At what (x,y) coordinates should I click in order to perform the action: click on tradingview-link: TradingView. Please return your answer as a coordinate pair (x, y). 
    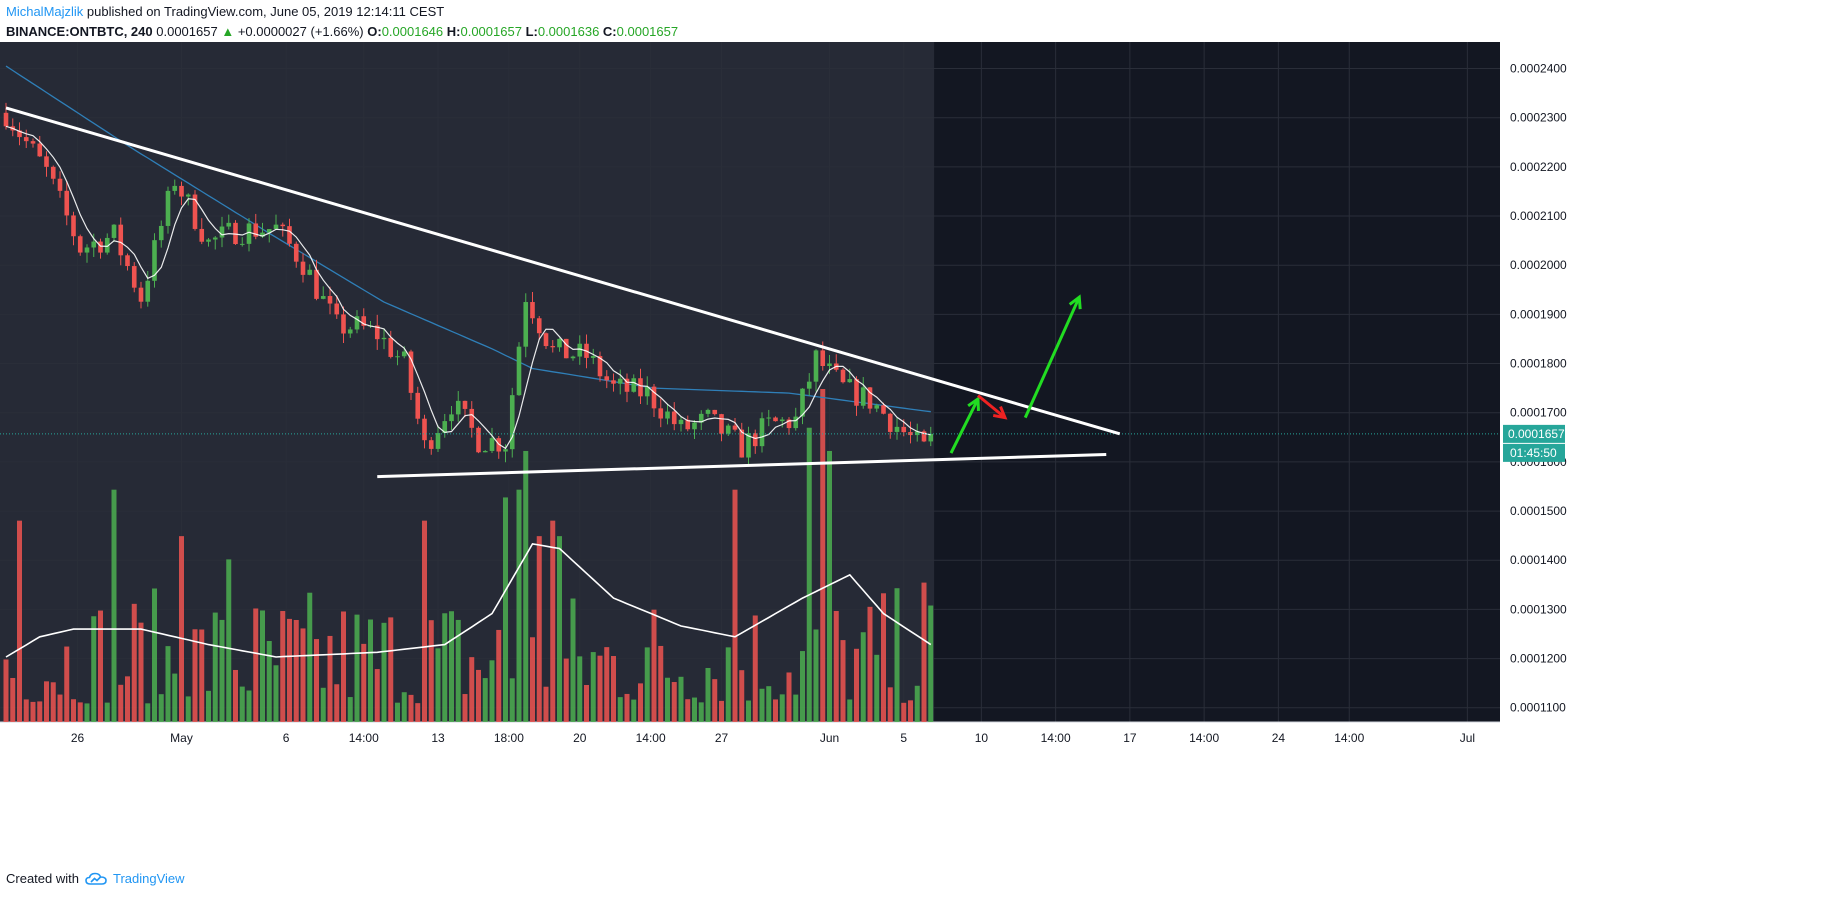
    Looking at the image, I should click on (149, 878).